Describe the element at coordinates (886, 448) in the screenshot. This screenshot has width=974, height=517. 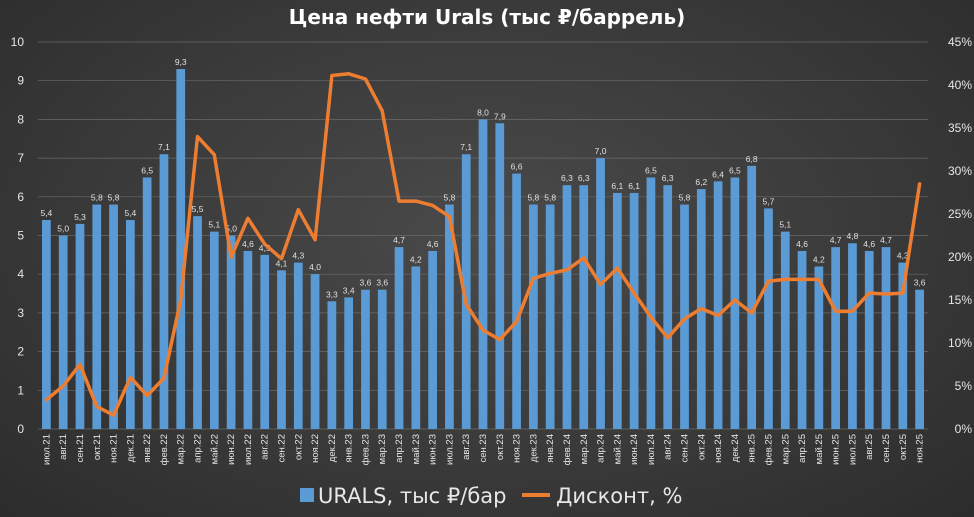
I see `x-tick-label: сен.25` at that location.